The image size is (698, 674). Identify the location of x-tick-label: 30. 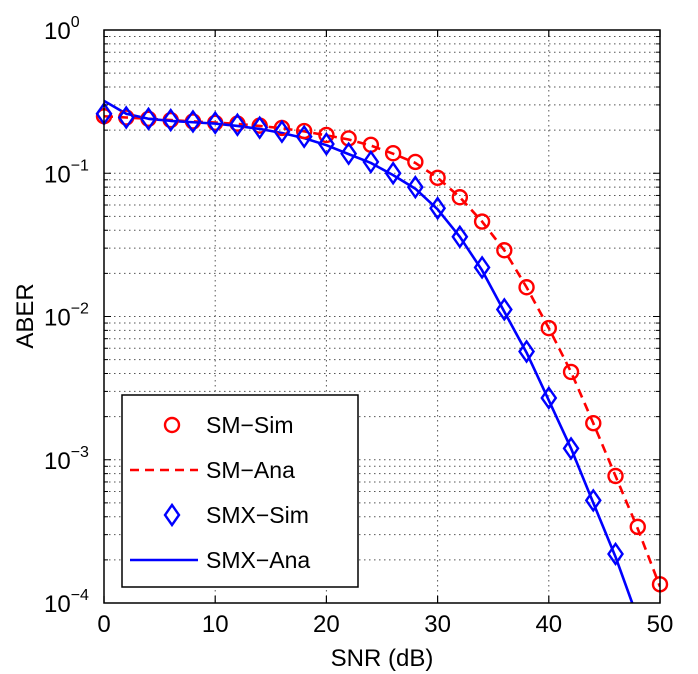
(437, 624).